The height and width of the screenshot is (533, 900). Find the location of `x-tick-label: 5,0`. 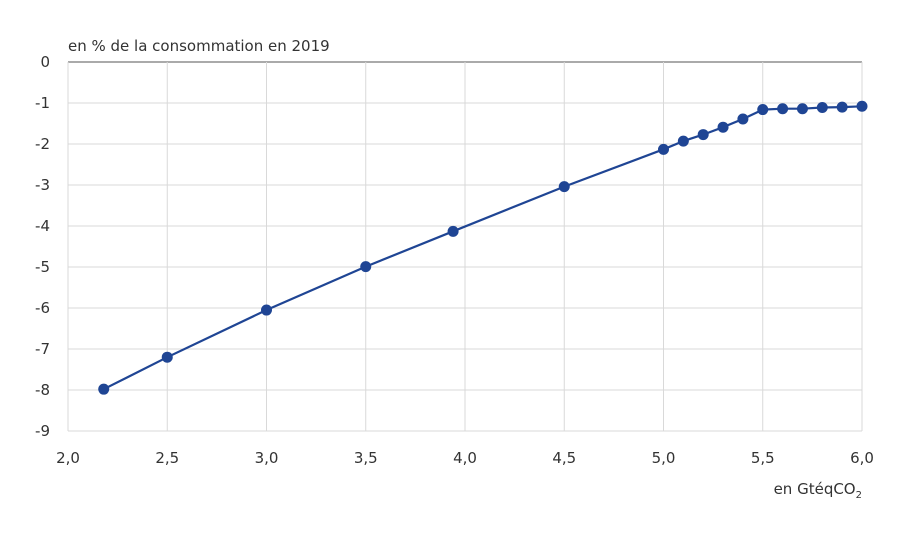

x-tick-label: 5,0 is located at coordinates (664, 458).